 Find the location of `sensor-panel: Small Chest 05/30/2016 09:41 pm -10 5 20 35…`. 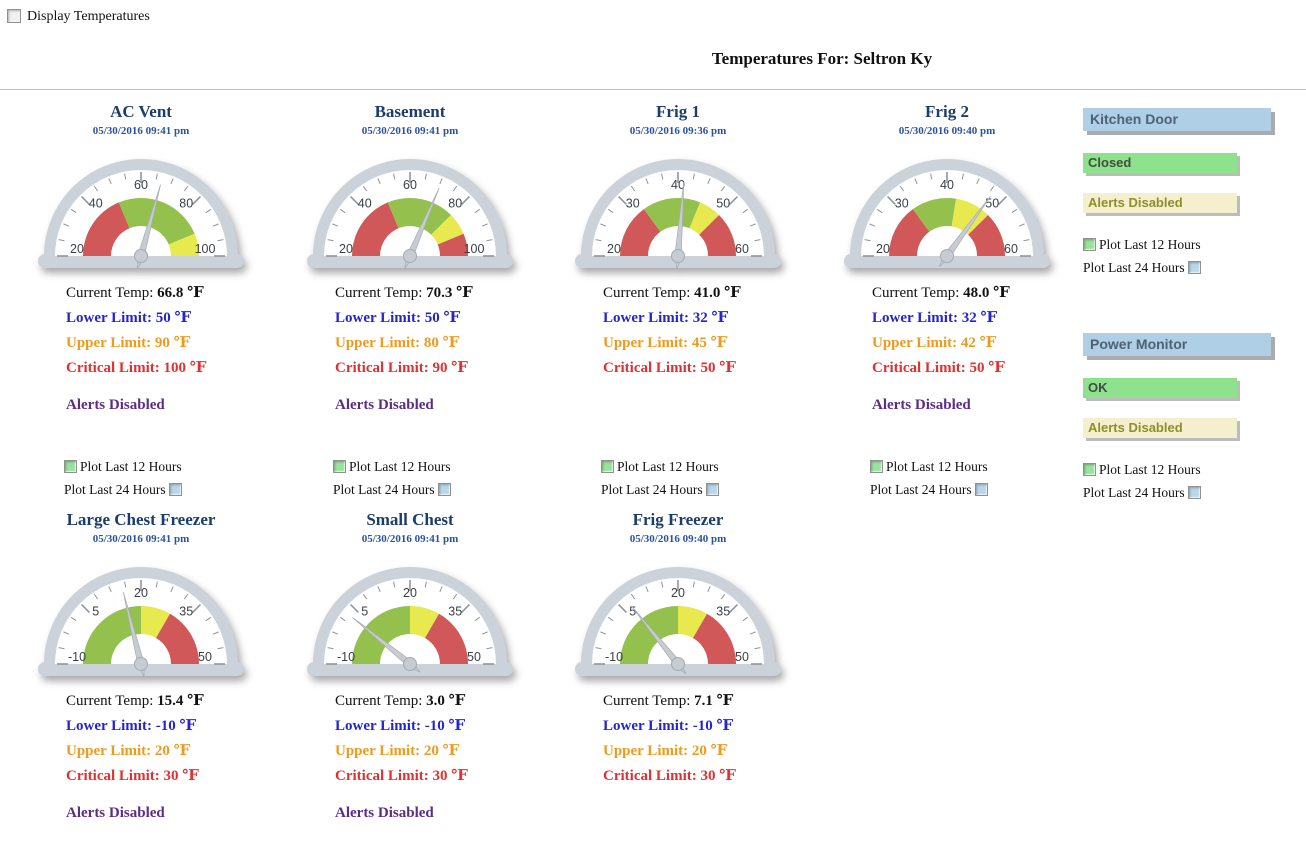

sensor-panel: Small Chest 05/30/2016 09:41 pm -10 5 20 35… is located at coordinates (410, 678).